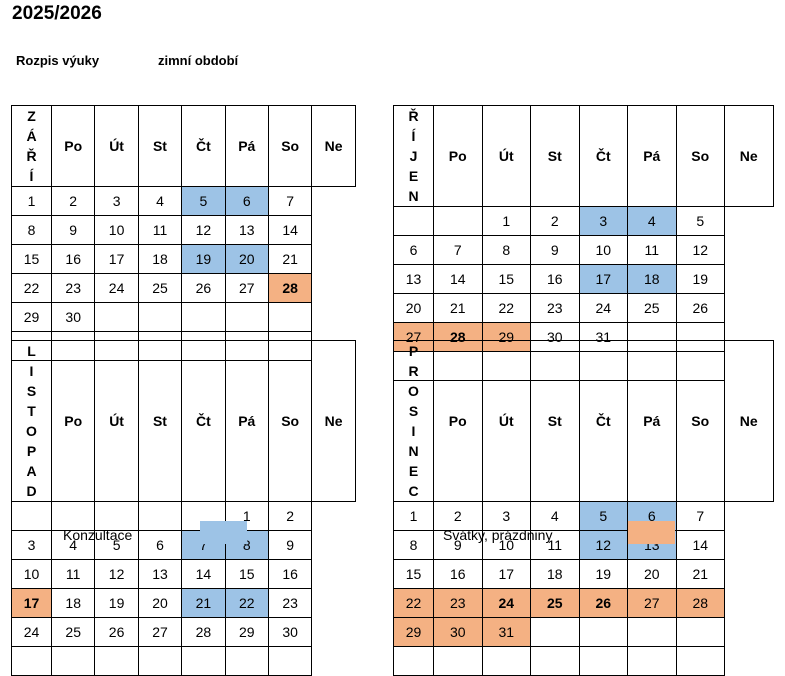  I want to click on legend-konzultace-swatch, so click(223, 532).